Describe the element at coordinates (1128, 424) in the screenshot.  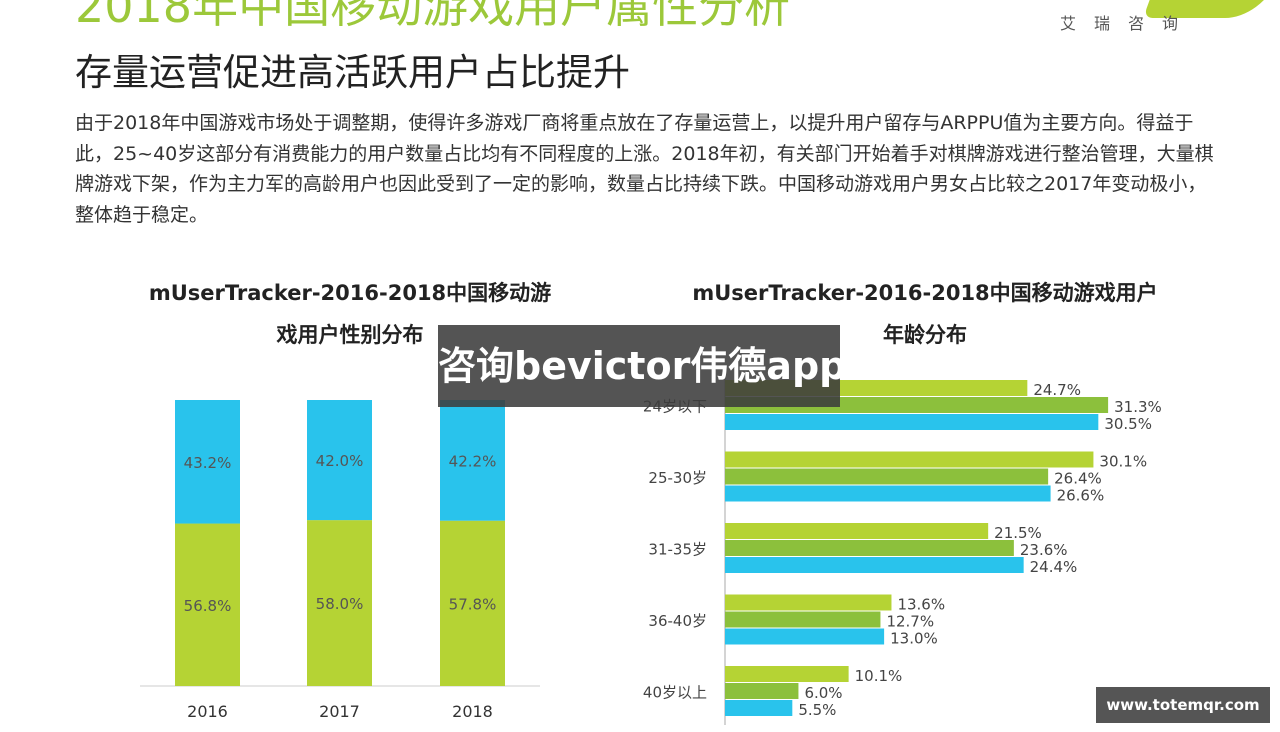
I see `data-label: 30.5%` at that location.